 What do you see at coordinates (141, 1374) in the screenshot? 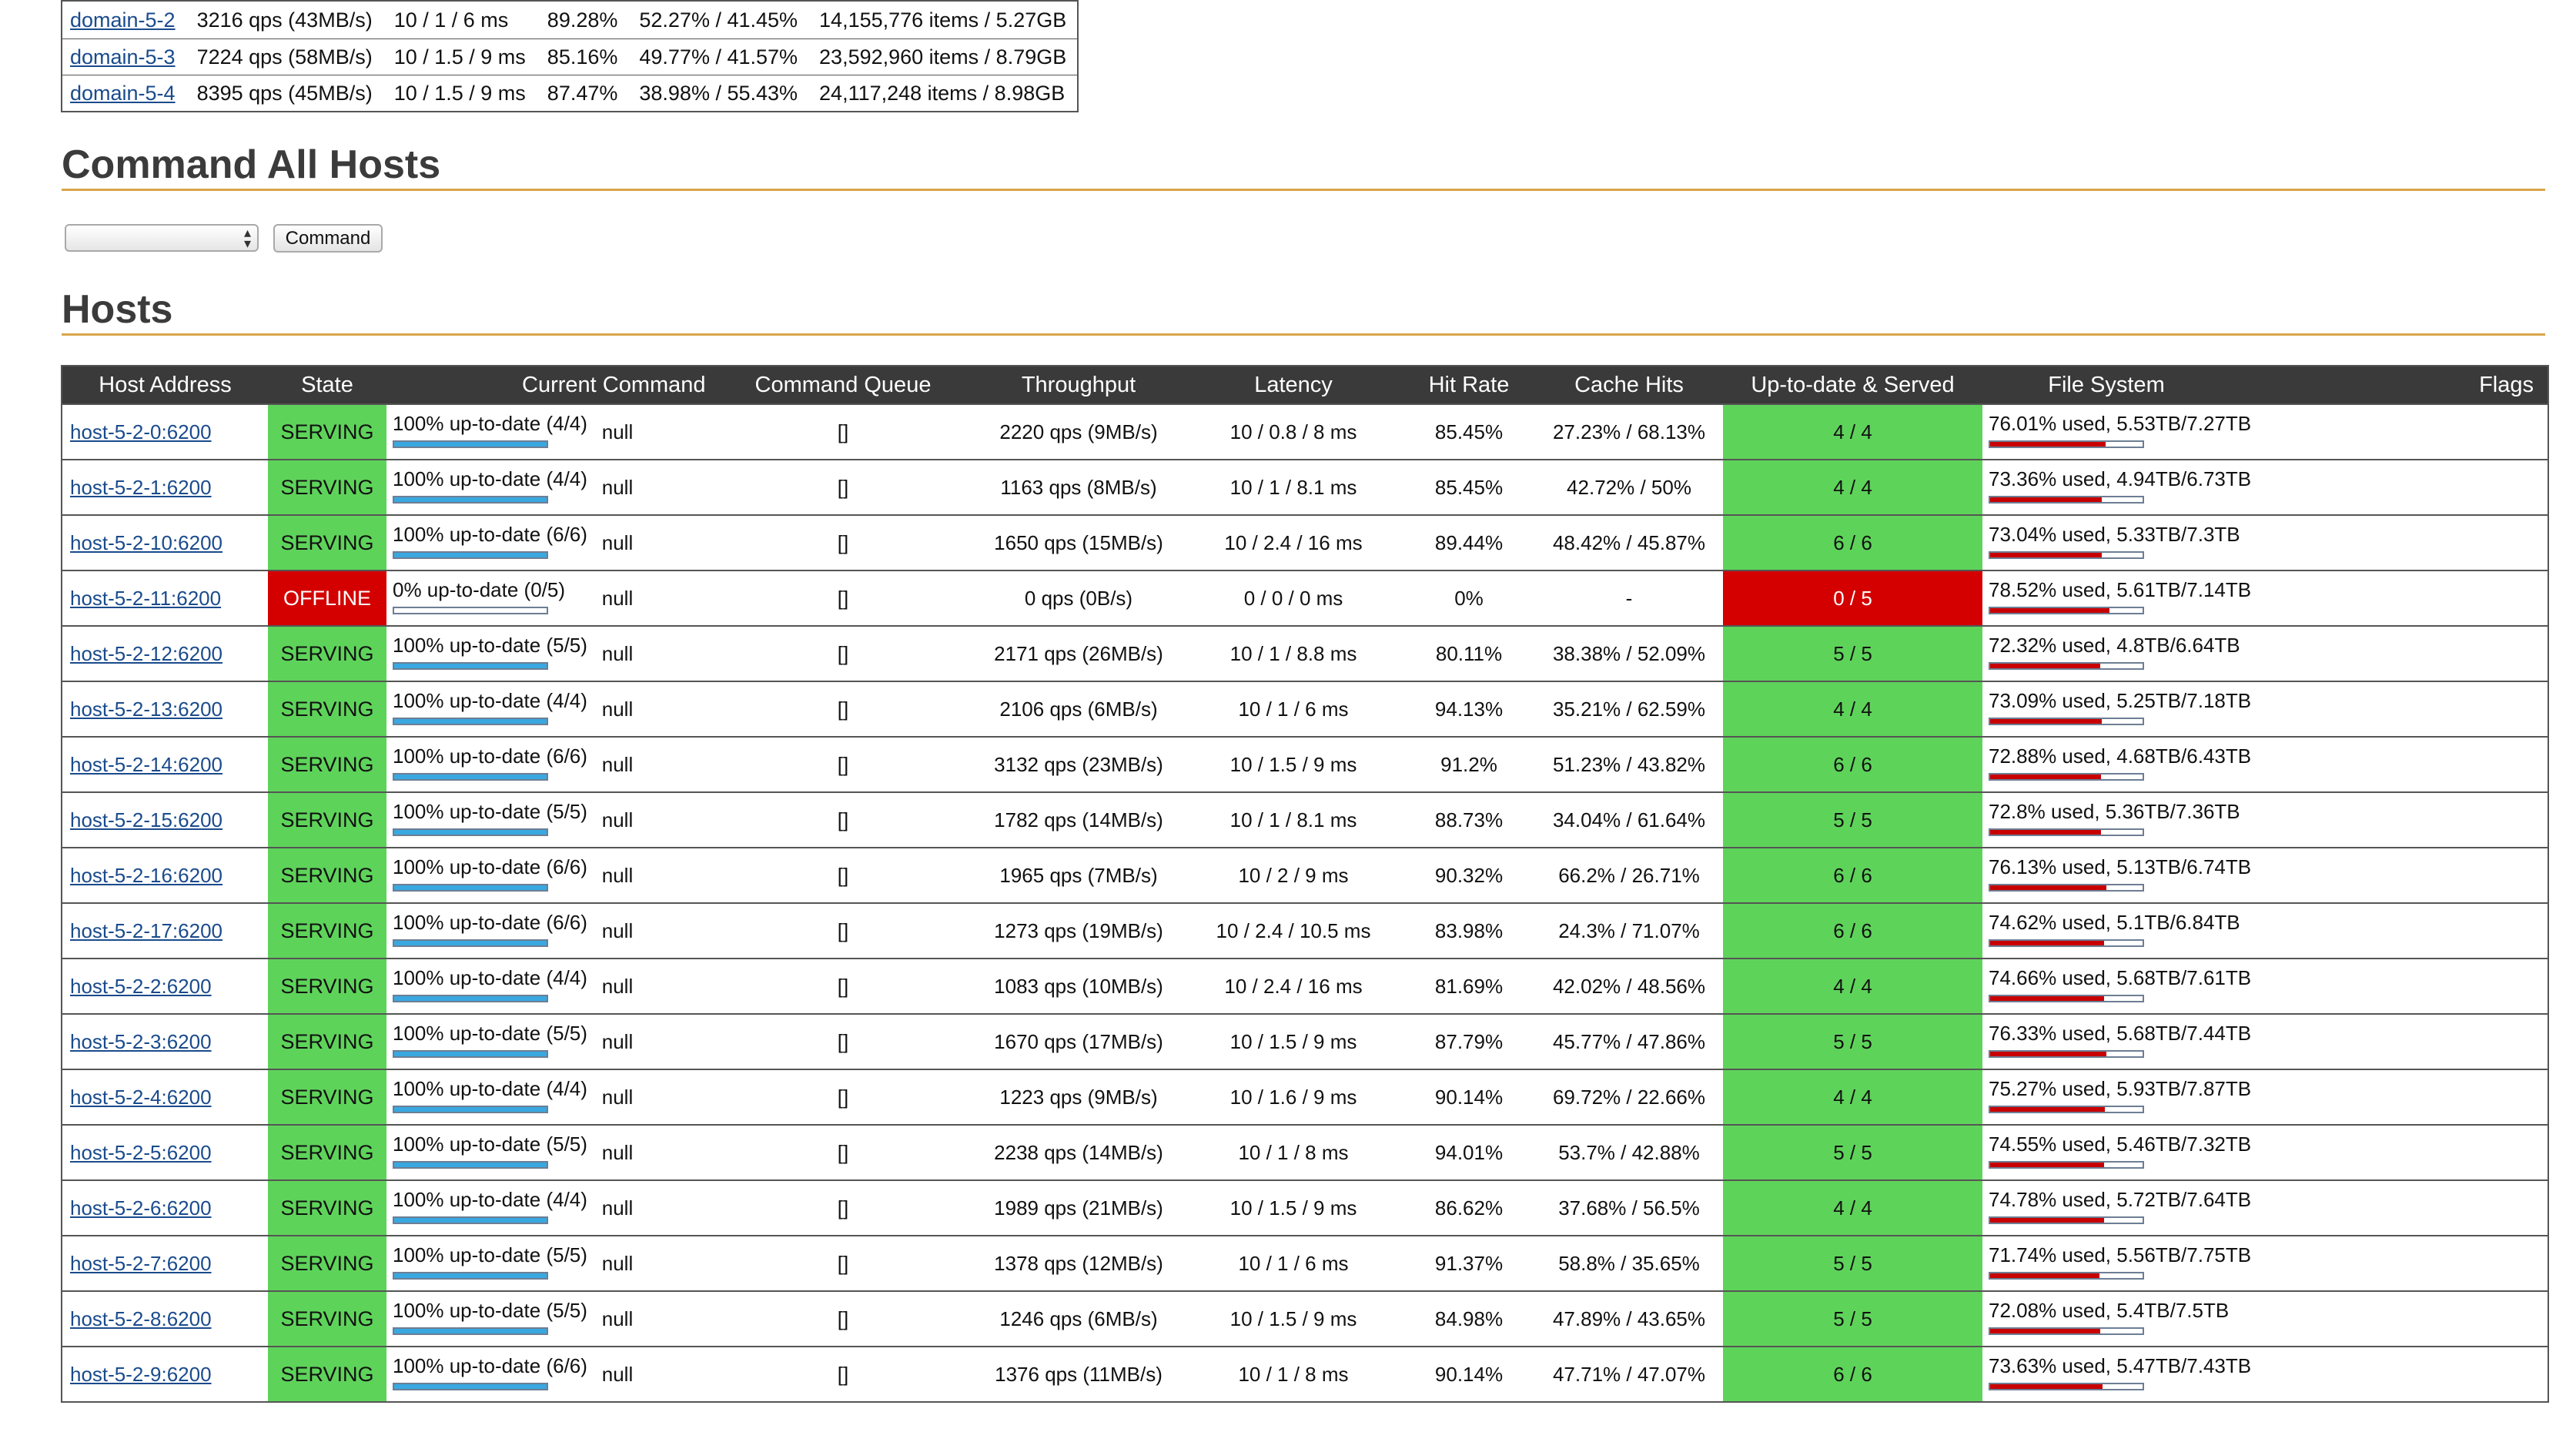
I see `host-link: host-5-2-9:6200` at bounding box center [141, 1374].